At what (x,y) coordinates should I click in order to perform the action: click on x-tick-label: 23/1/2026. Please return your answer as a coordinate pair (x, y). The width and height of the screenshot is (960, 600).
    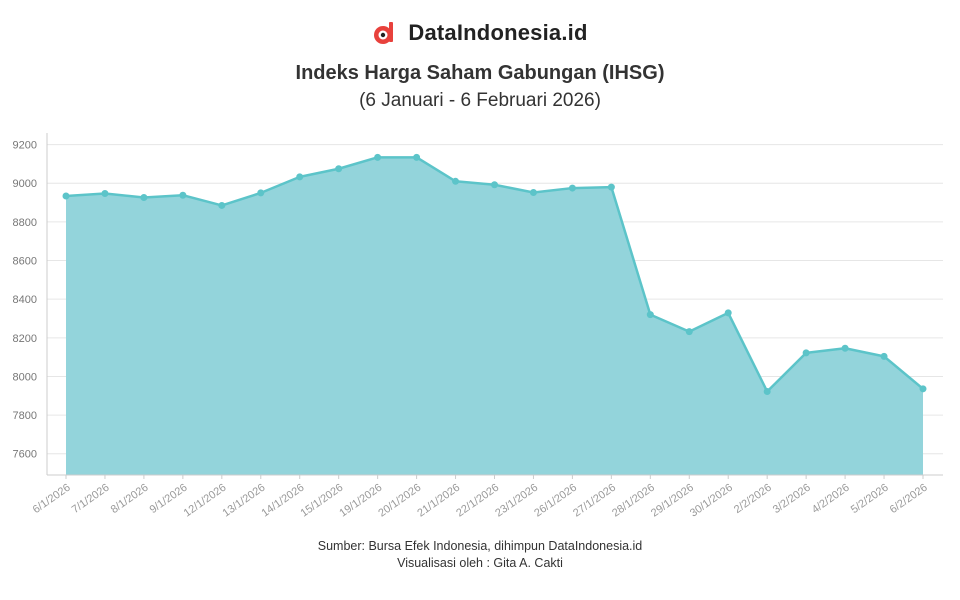
    Looking at the image, I should click on (516, 501).